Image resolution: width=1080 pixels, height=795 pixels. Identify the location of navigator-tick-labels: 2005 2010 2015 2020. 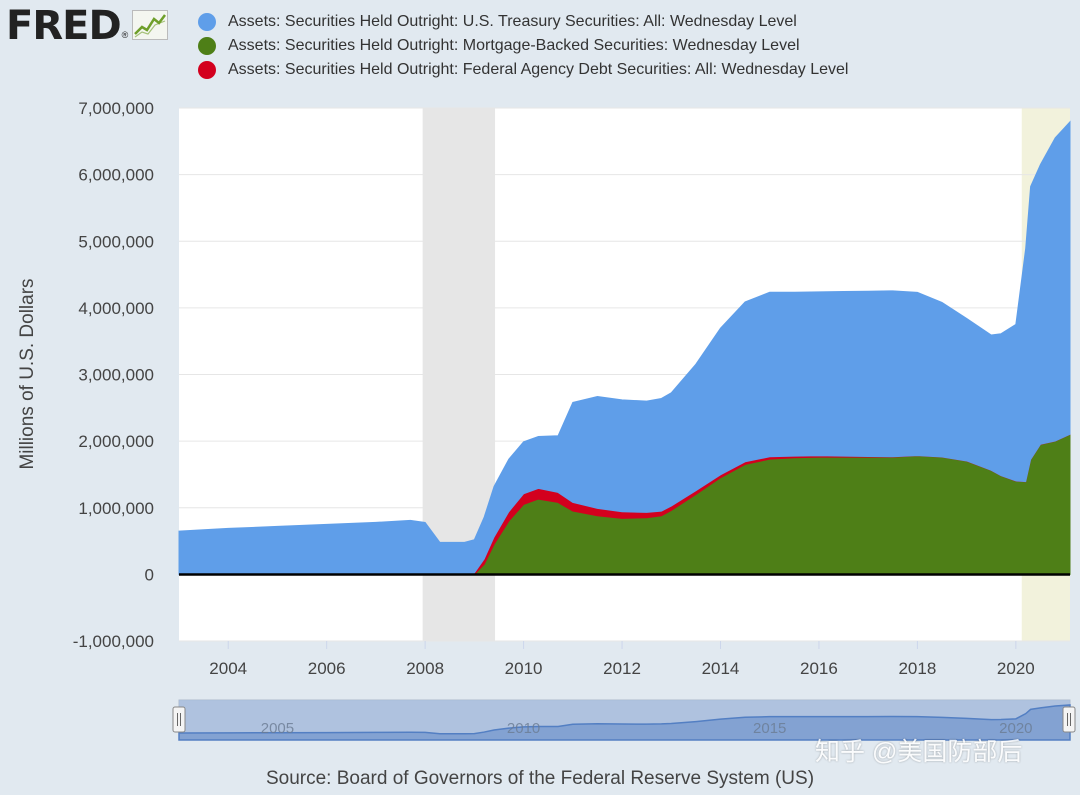
(647, 728).